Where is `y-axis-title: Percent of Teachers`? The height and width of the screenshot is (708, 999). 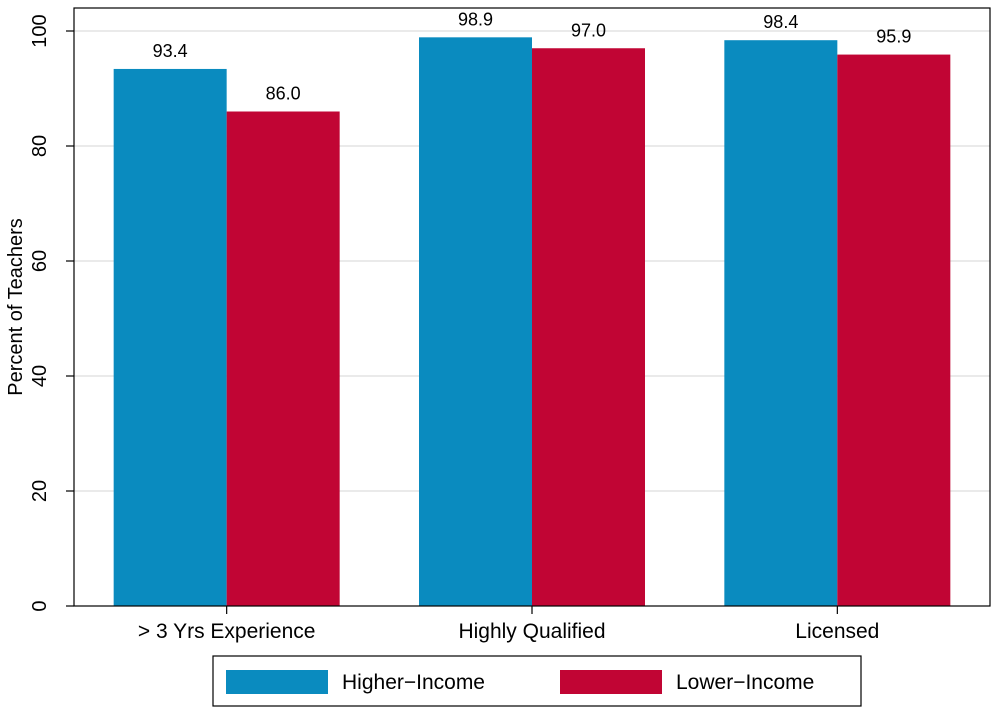 y-axis-title: Percent of Teachers is located at coordinates (16, 307).